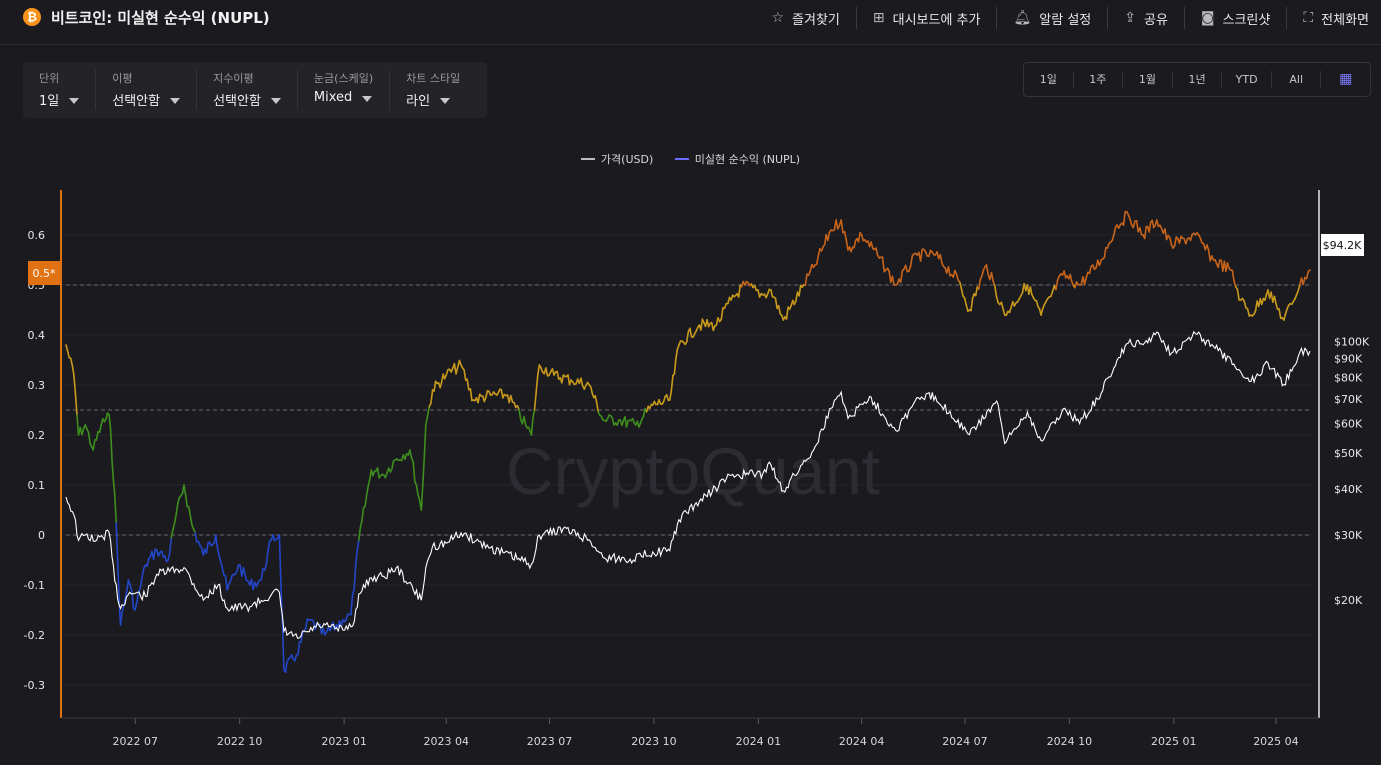 The image size is (1381, 765). I want to click on legend-item-price: 가격(USD), so click(616, 159).